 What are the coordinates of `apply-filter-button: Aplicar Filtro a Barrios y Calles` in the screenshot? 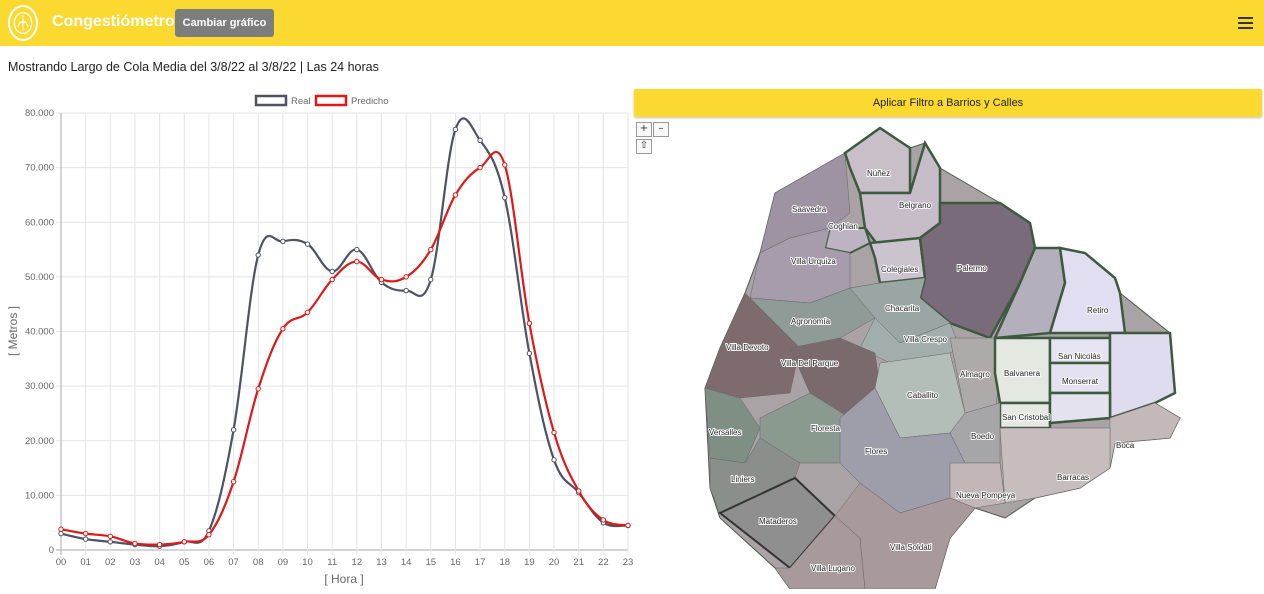 It's located at (948, 103).